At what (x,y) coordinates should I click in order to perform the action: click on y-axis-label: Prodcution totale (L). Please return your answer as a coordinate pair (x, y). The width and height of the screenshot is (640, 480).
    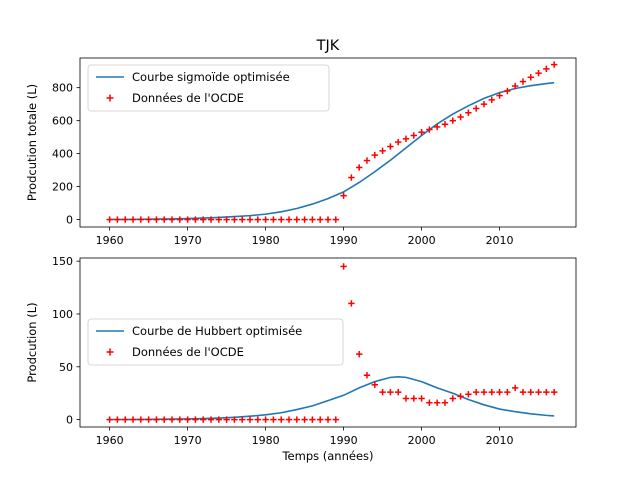
    Looking at the image, I should click on (32, 142).